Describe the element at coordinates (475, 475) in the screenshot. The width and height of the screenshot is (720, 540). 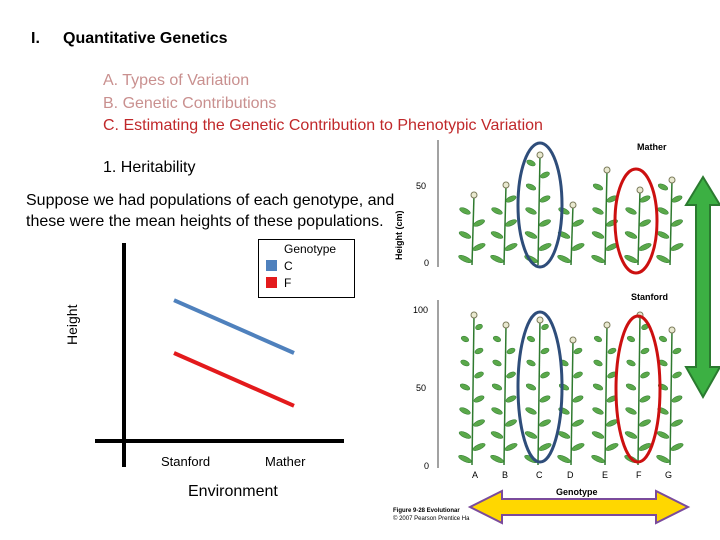
I see `genotype-label-a: A` at that location.